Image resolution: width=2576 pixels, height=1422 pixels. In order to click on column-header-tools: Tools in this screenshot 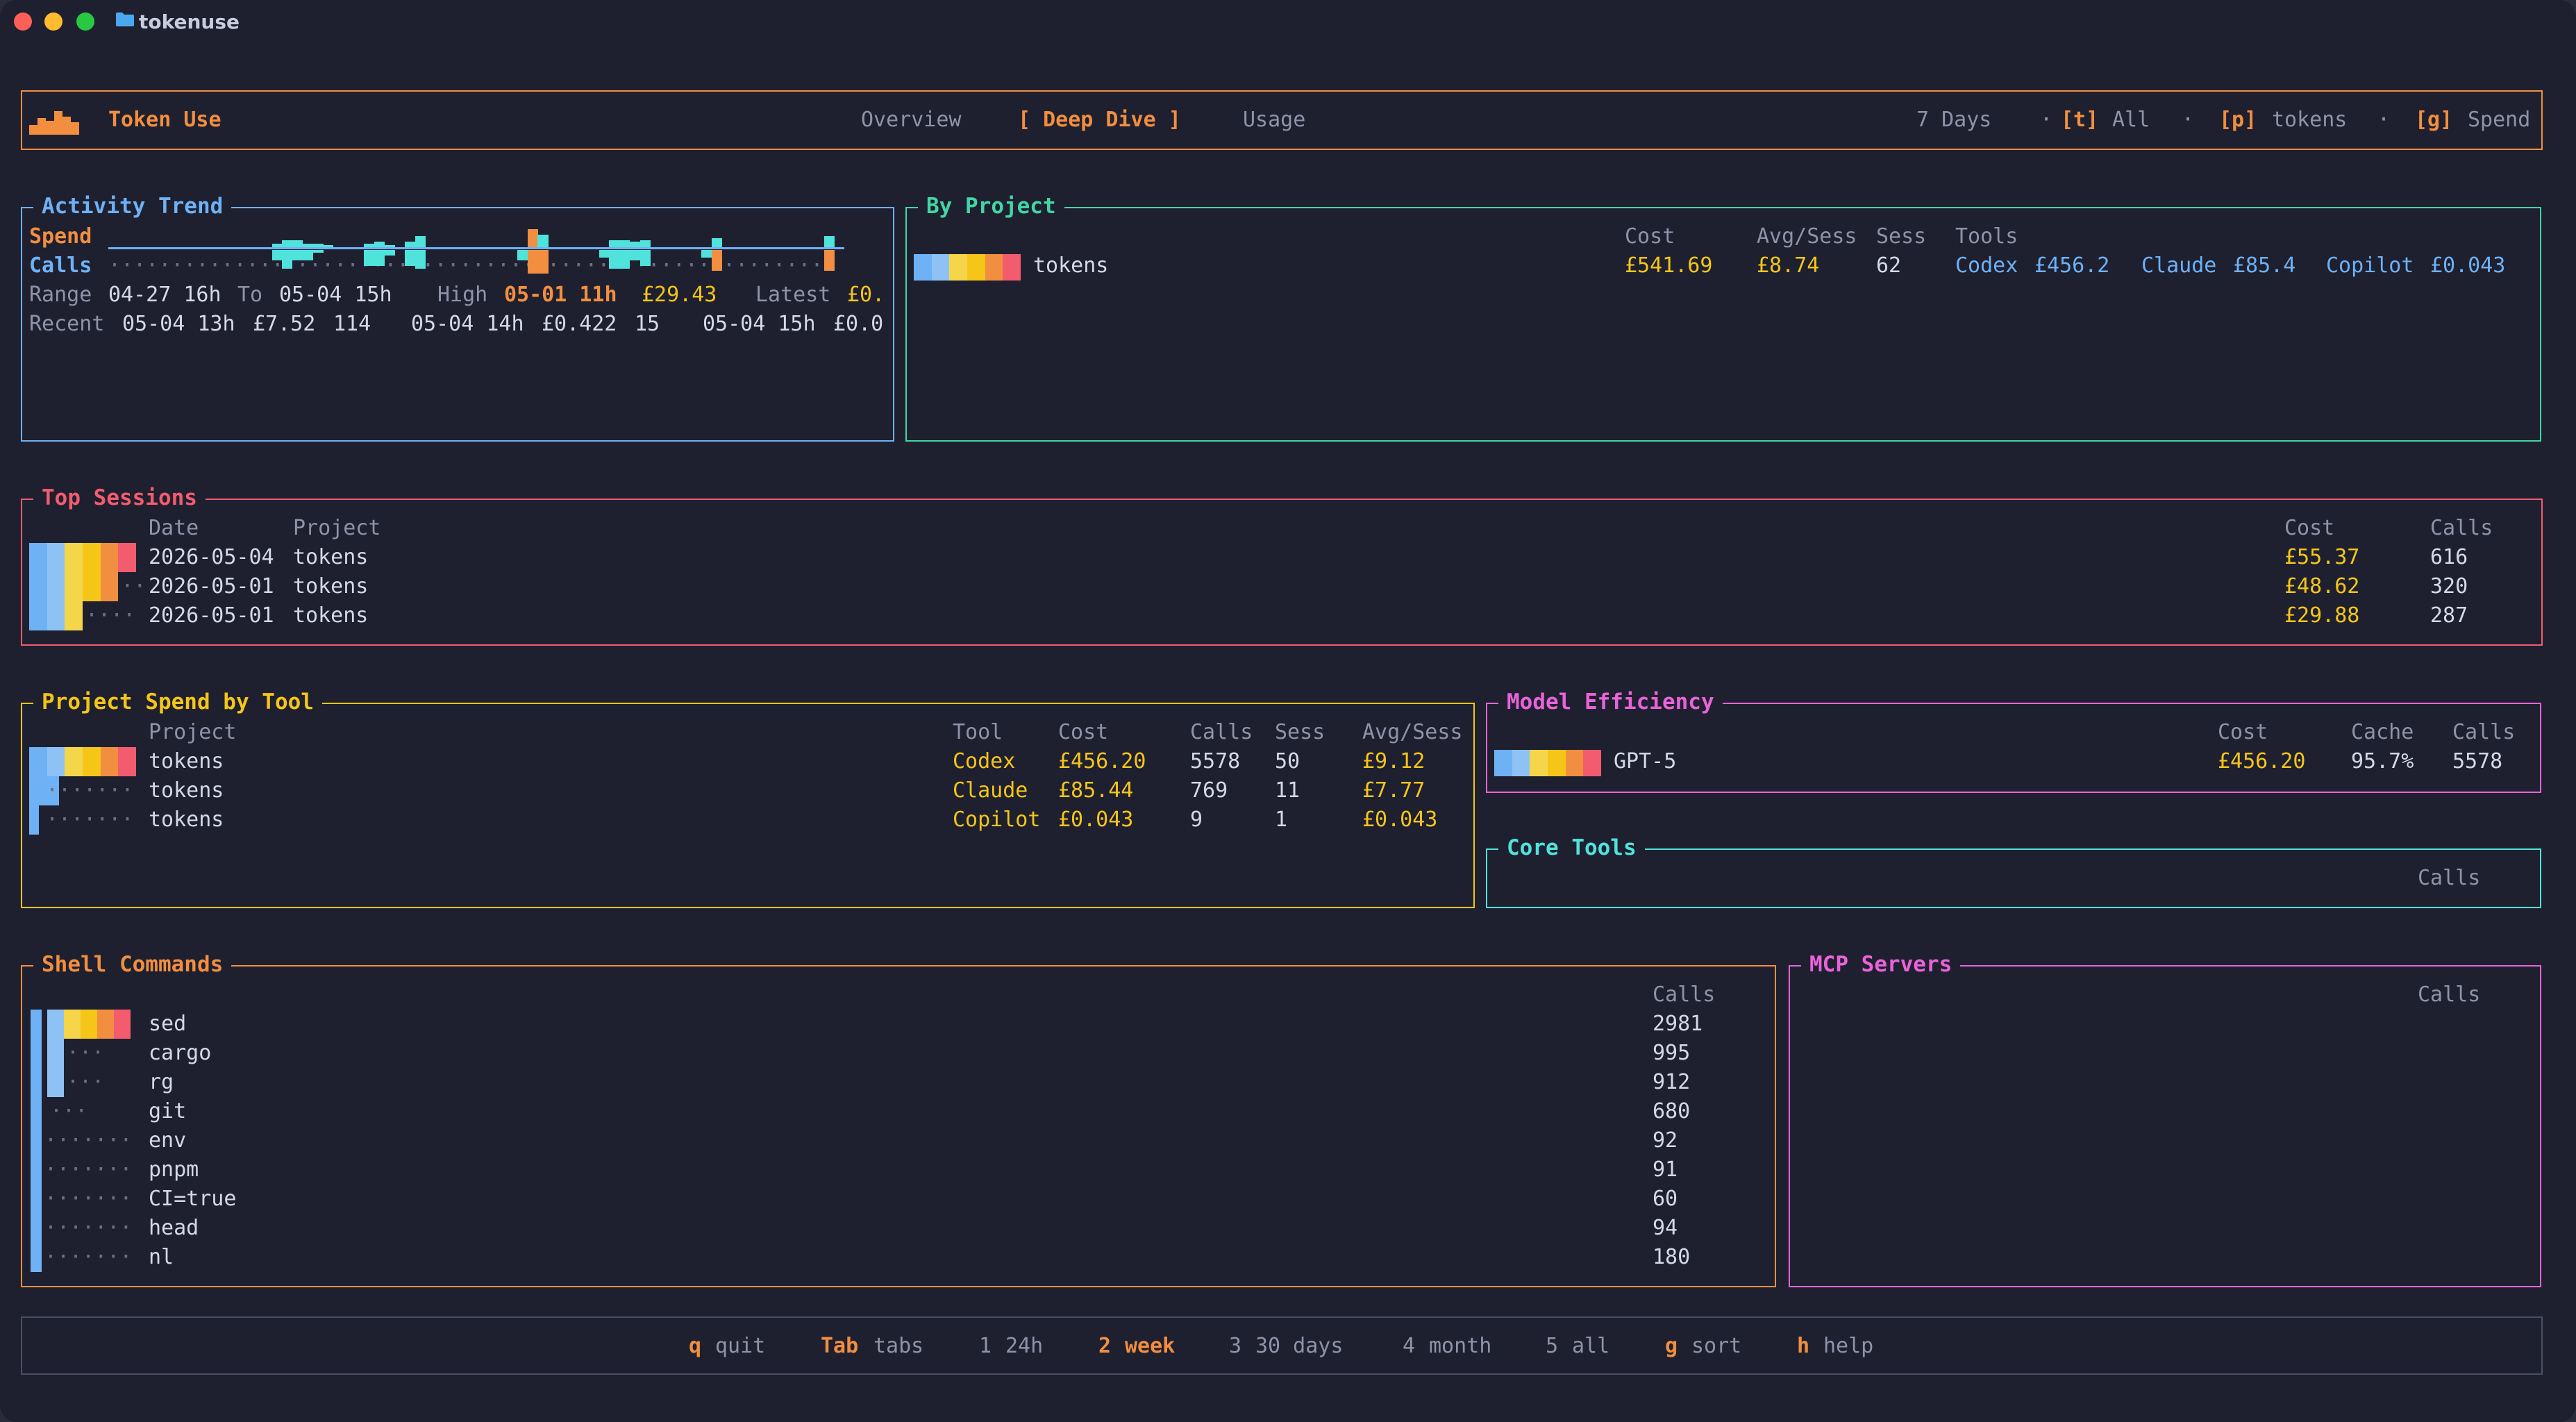, I will do `click(1986, 236)`.